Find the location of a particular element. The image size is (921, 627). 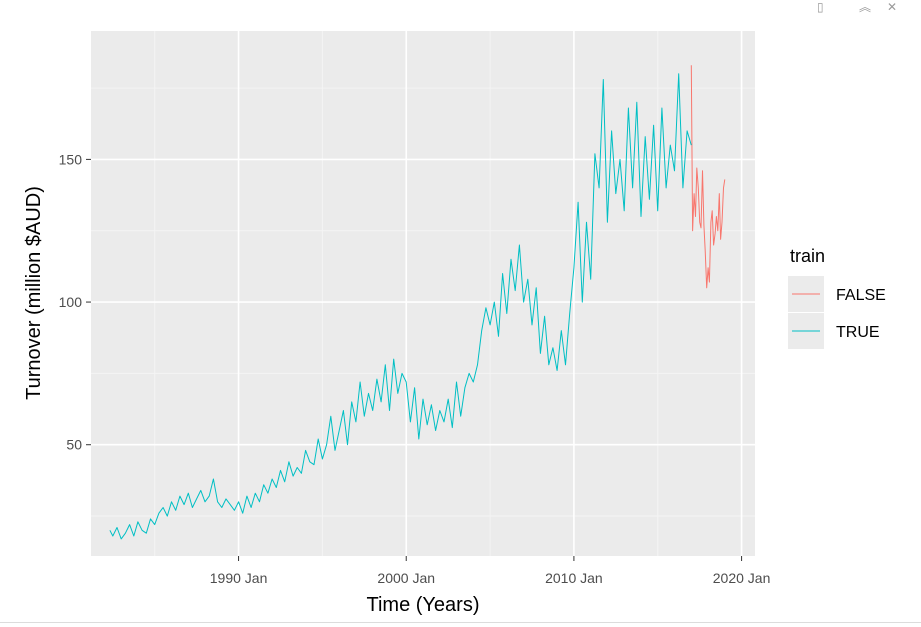

legend: train FALSE TRUE is located at coordinates (837, 297).